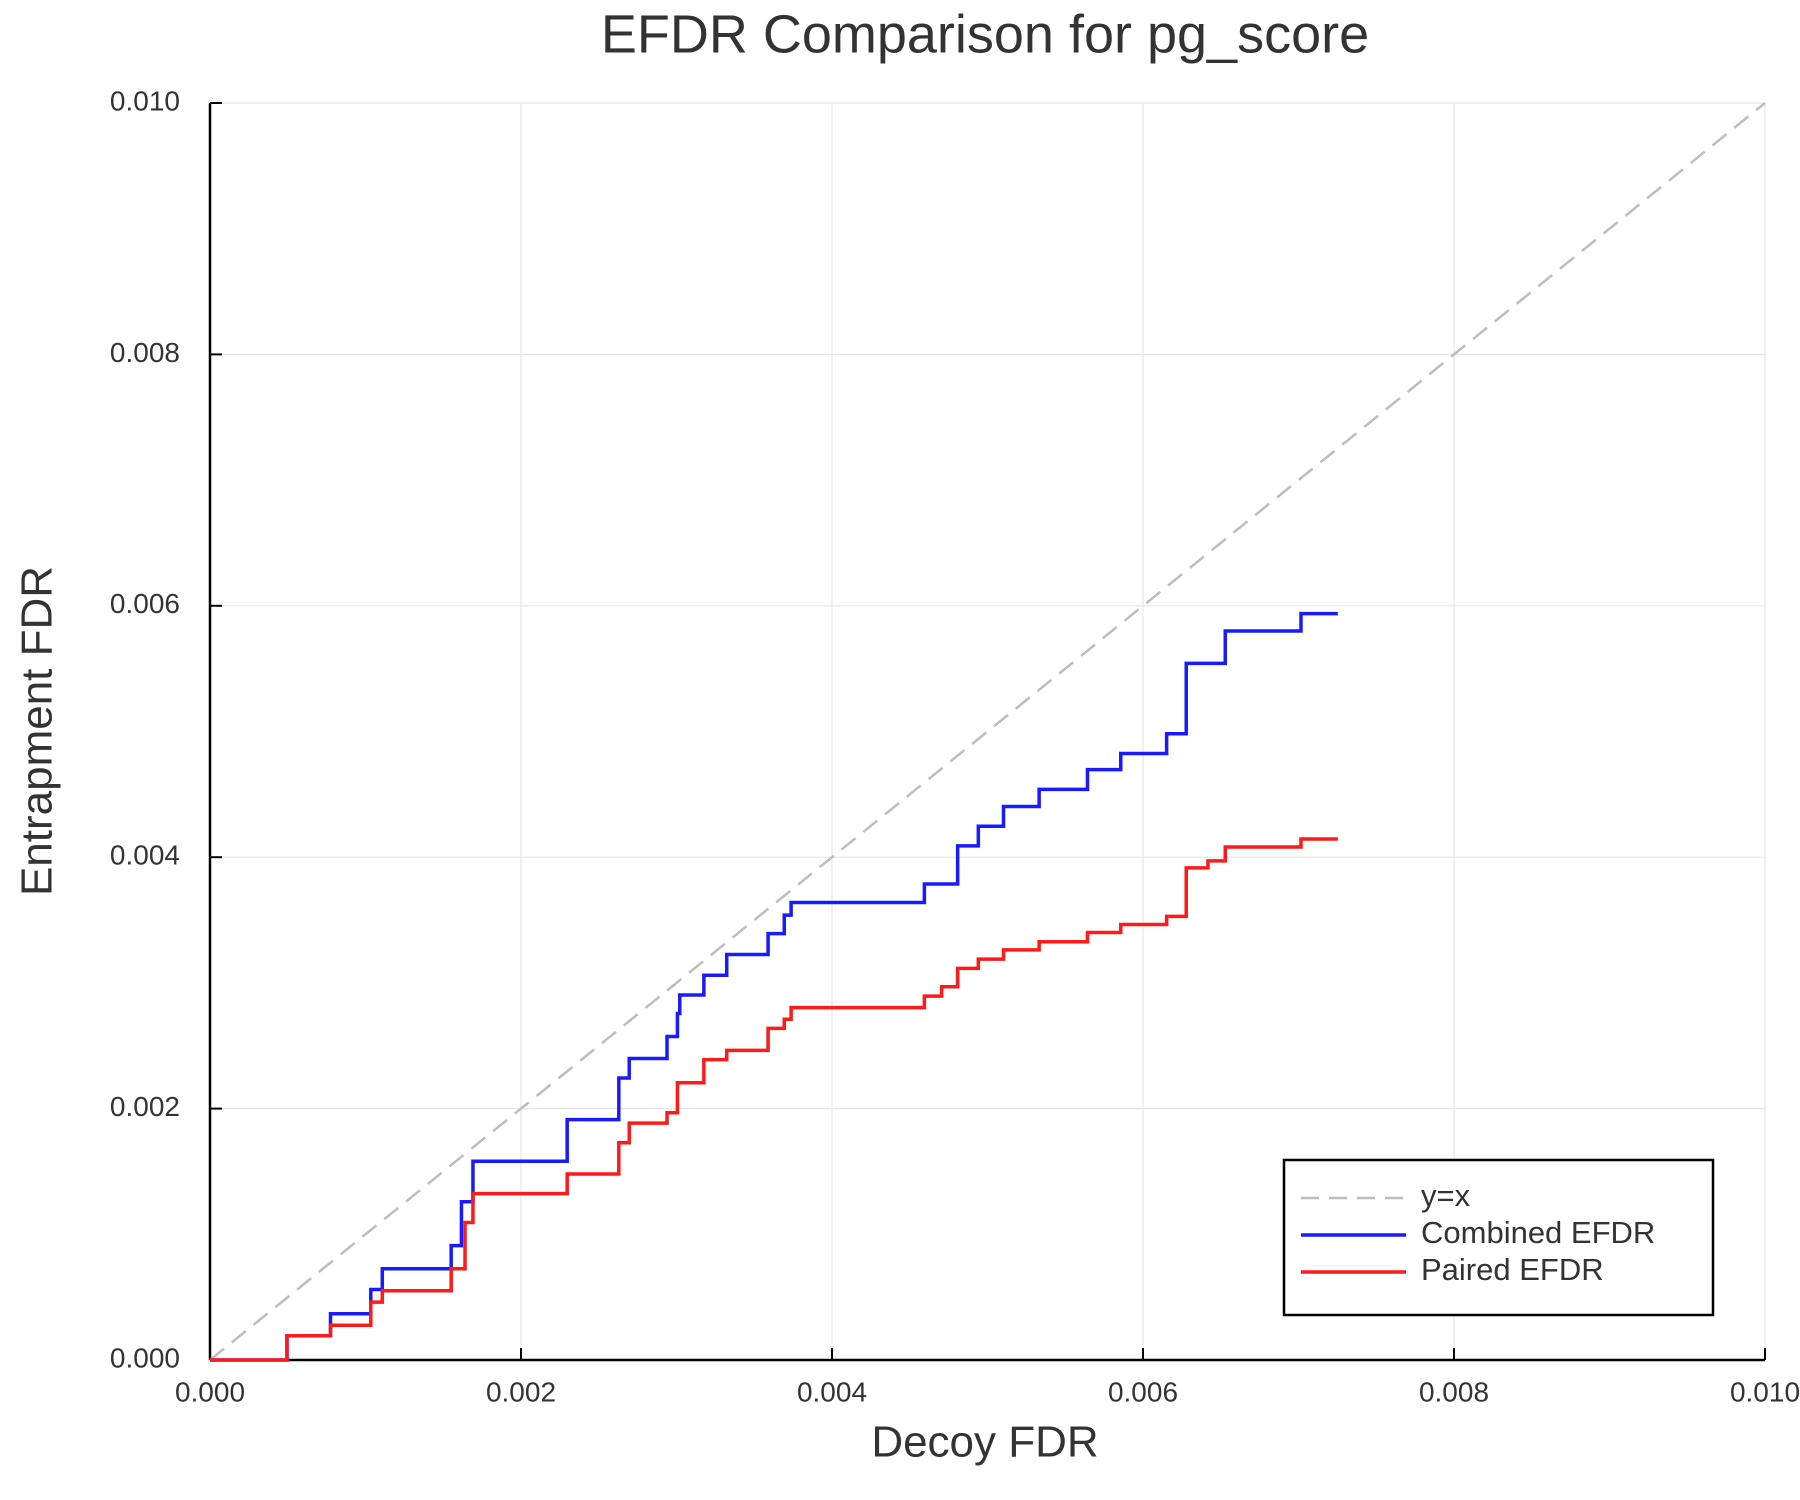  What do you see at coordinates (210, 1391) in the screenshot?
I see `x-tick-label: 0.000` at bounding box center [210, 1391].